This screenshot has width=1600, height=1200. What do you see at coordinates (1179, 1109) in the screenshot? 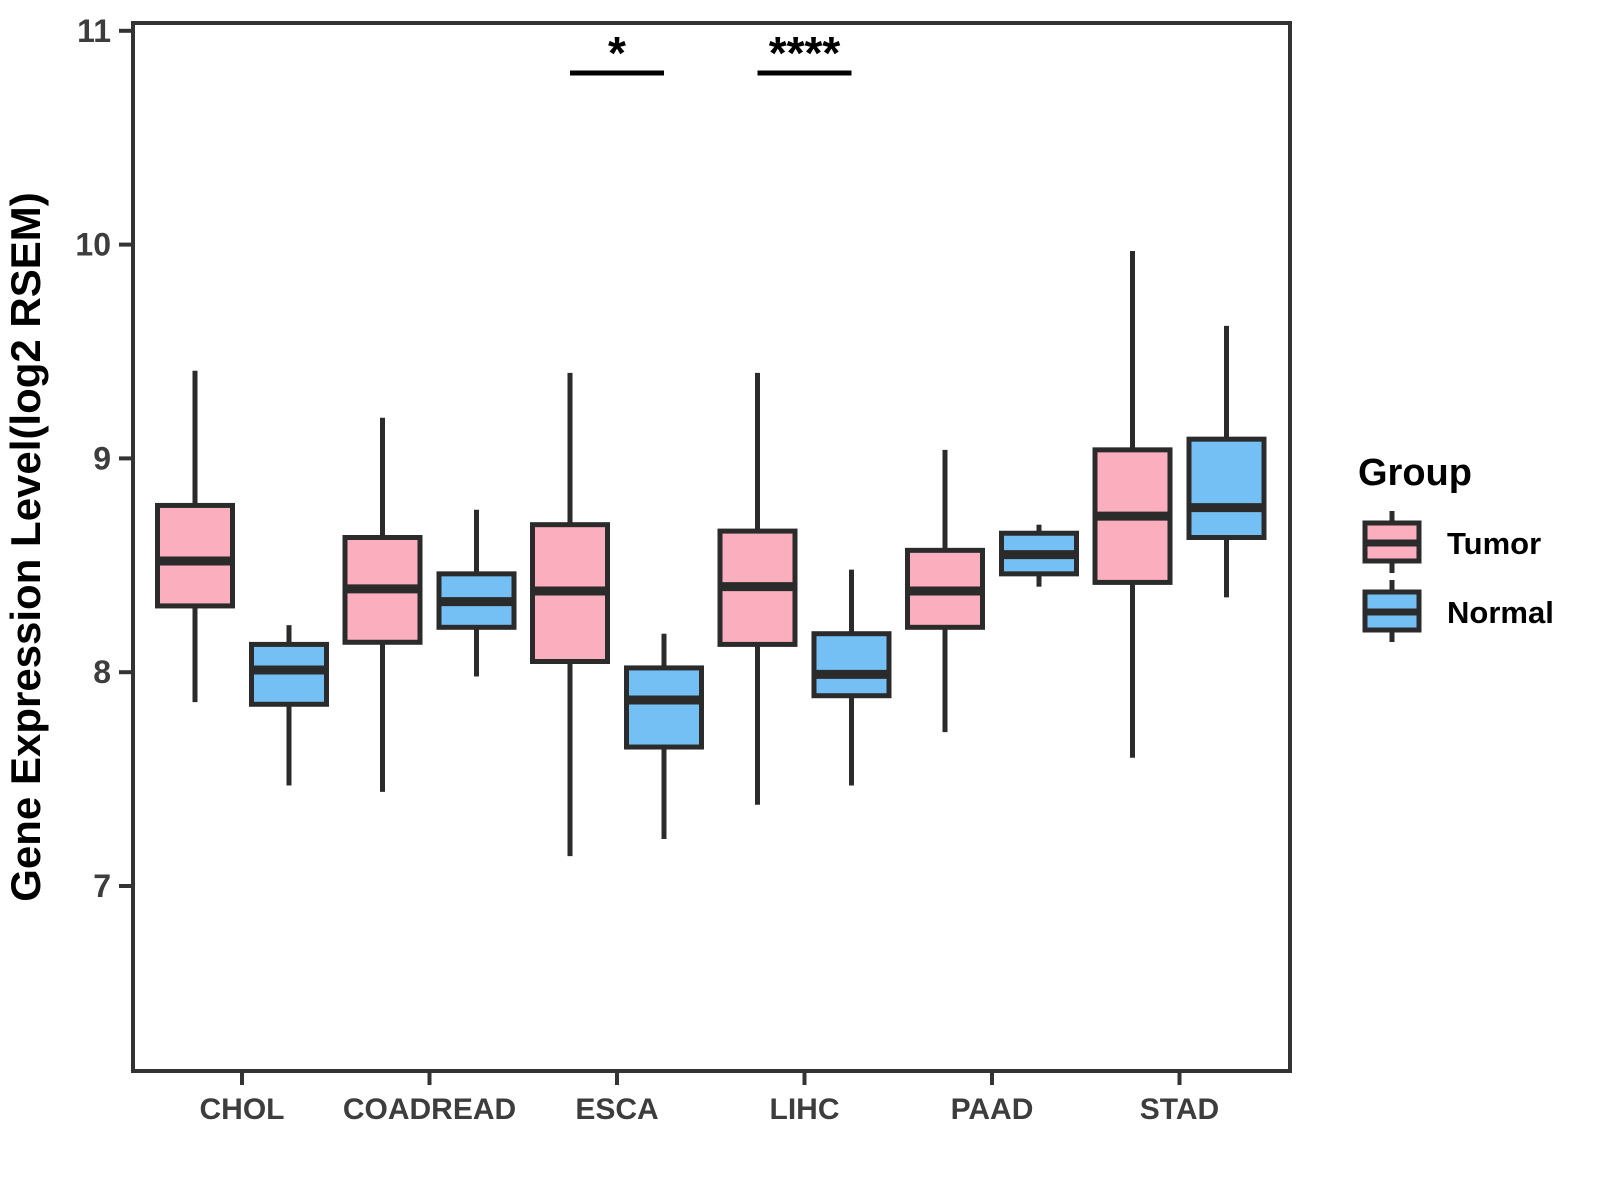
I see `x-axis-label-stad: STAD` at bounding box center [1179, 1109].